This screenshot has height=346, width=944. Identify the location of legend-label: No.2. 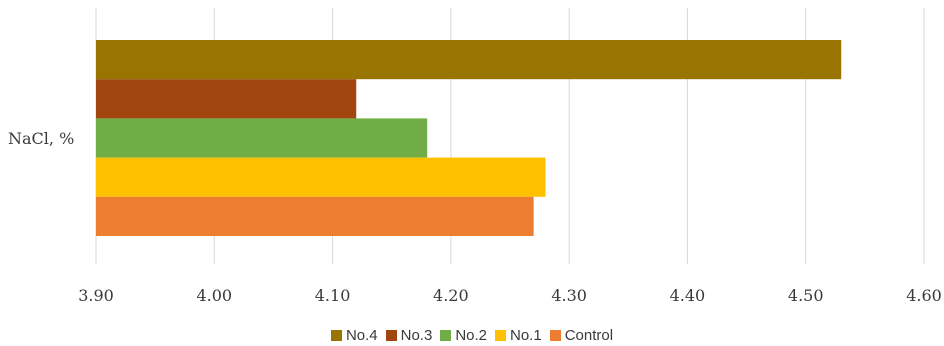
(471, 335).